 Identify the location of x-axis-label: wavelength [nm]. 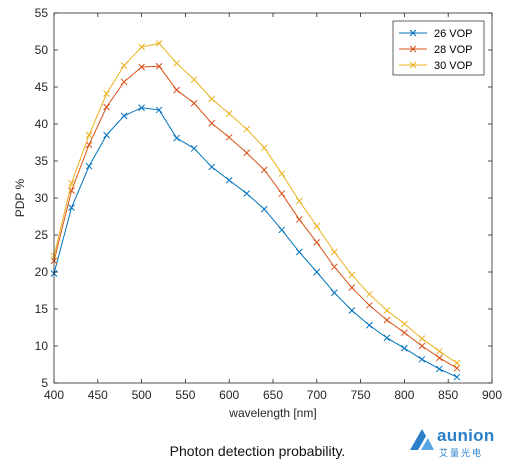
(272, 413).